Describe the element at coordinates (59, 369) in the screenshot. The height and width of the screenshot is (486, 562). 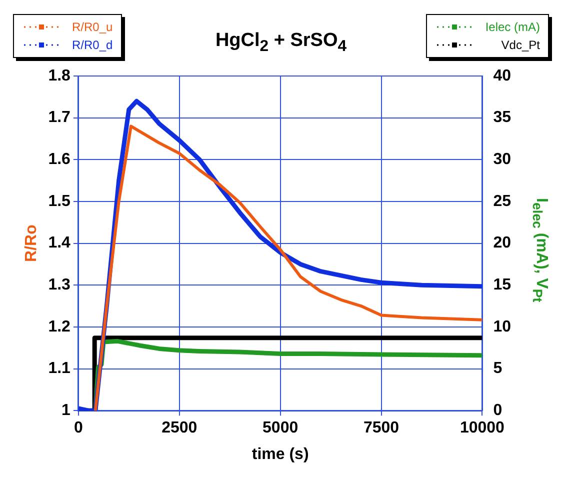
I see `y-tick-label: 1.1` at that location.